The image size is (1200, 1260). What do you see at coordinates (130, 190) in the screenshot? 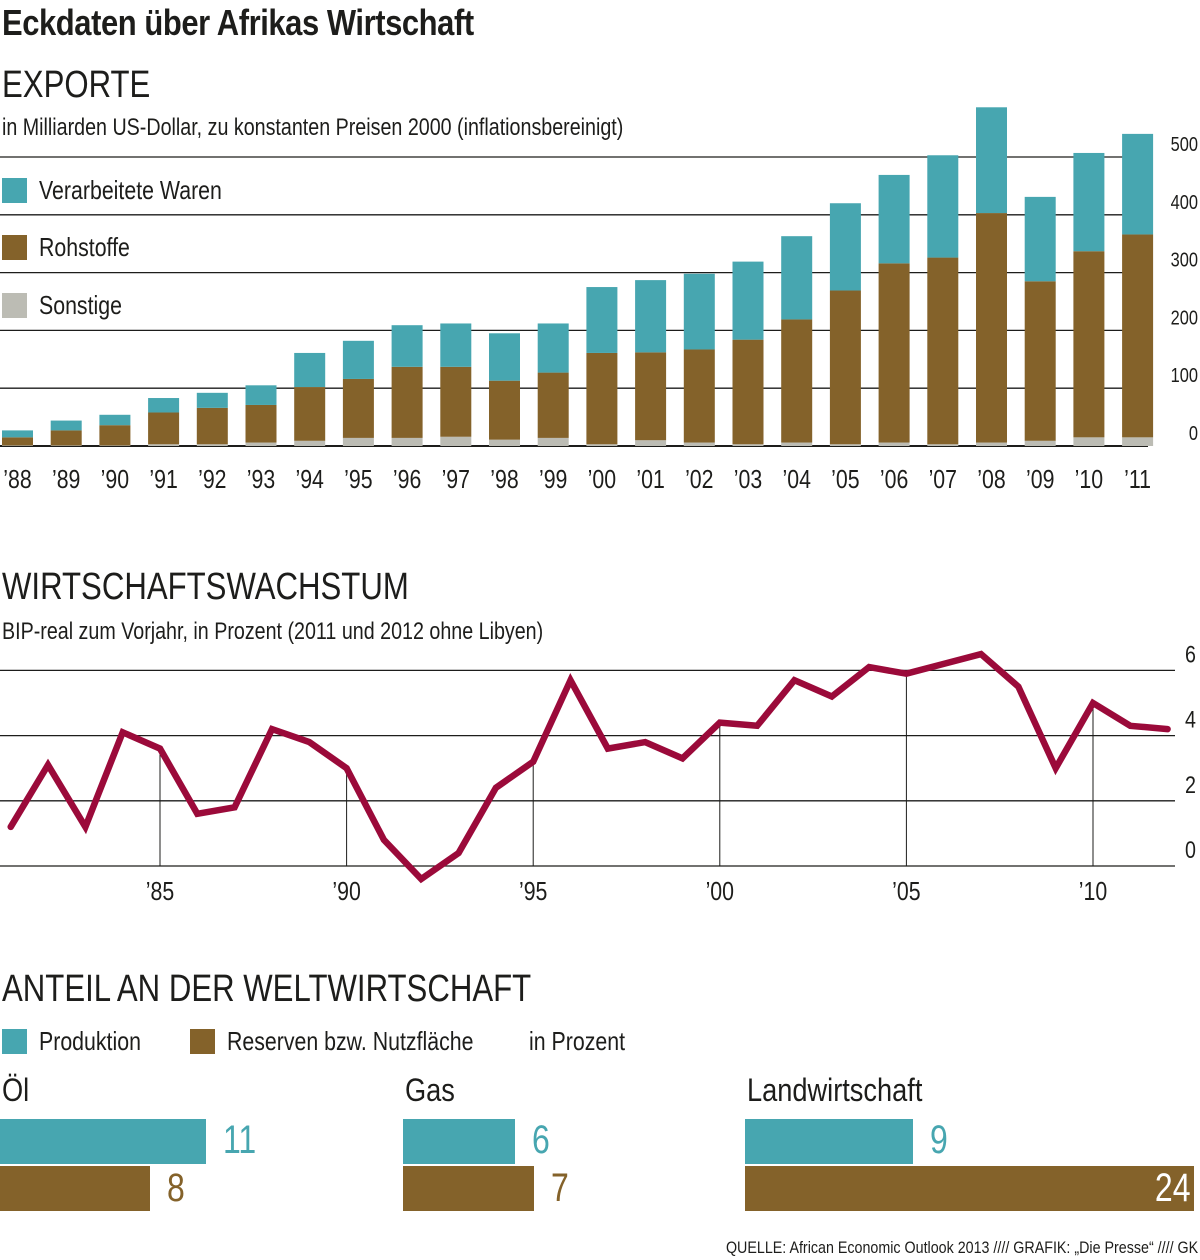
I see `legend-label: Verarbeitete Waren` at bounding box center [130, 190].